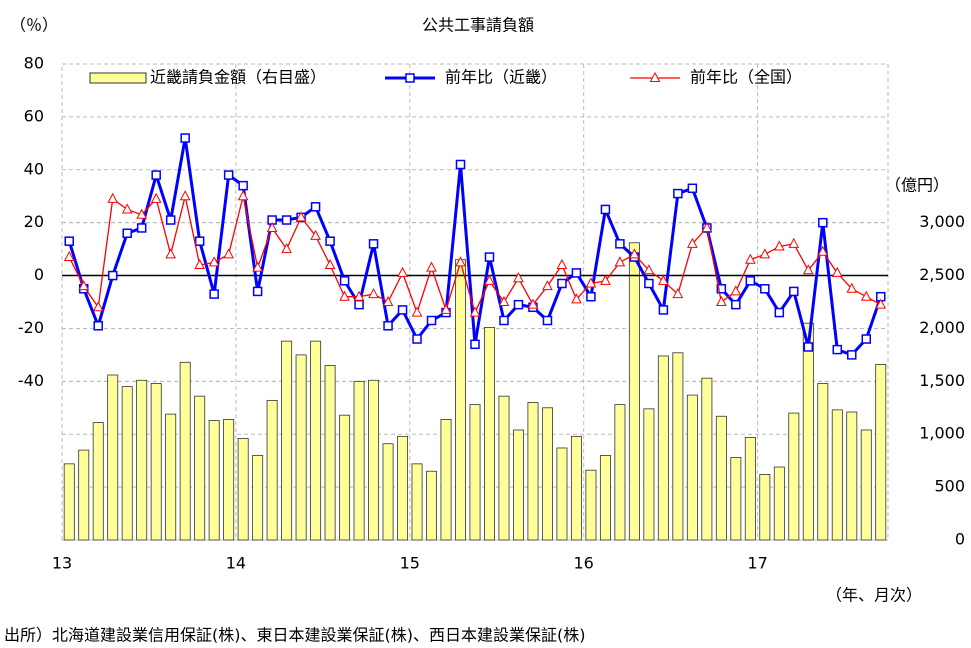  What do you see at coordinates (942, 221) in the screenshot?
I see `y2-tick-label: 3,000` at bounding box center [942, 221].